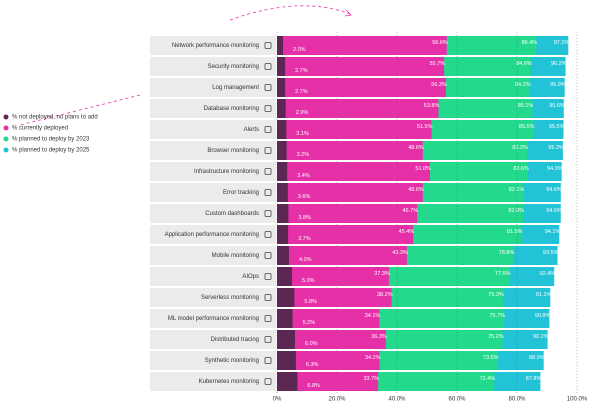  What do you see at coordinates (491, 358) in the screenshot?
I see `value-label: 73.5%` at bounding box center [491, 358].